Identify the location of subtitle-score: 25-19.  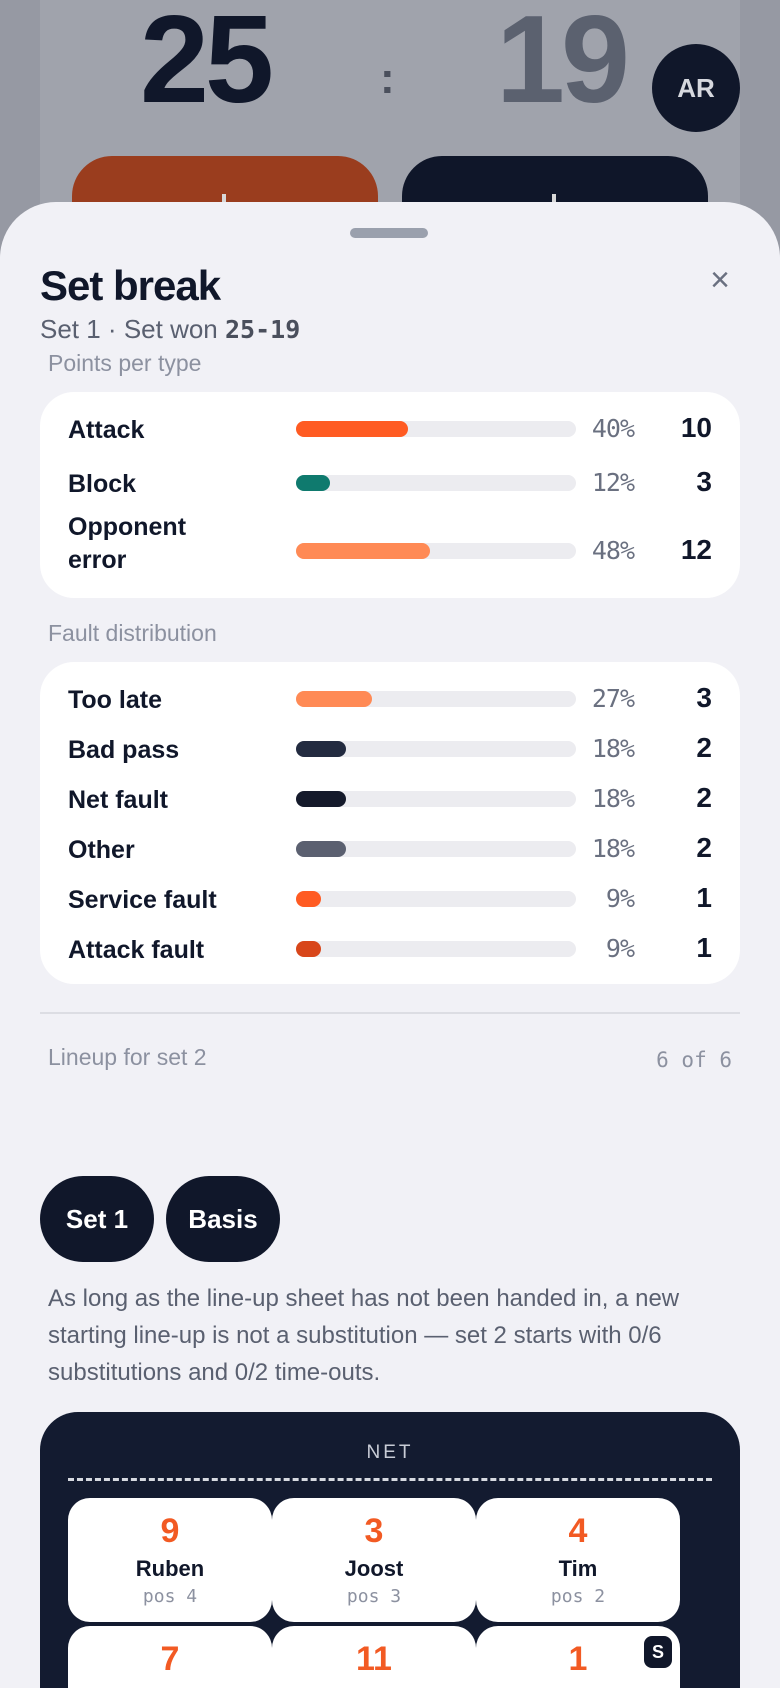
(262, 329).